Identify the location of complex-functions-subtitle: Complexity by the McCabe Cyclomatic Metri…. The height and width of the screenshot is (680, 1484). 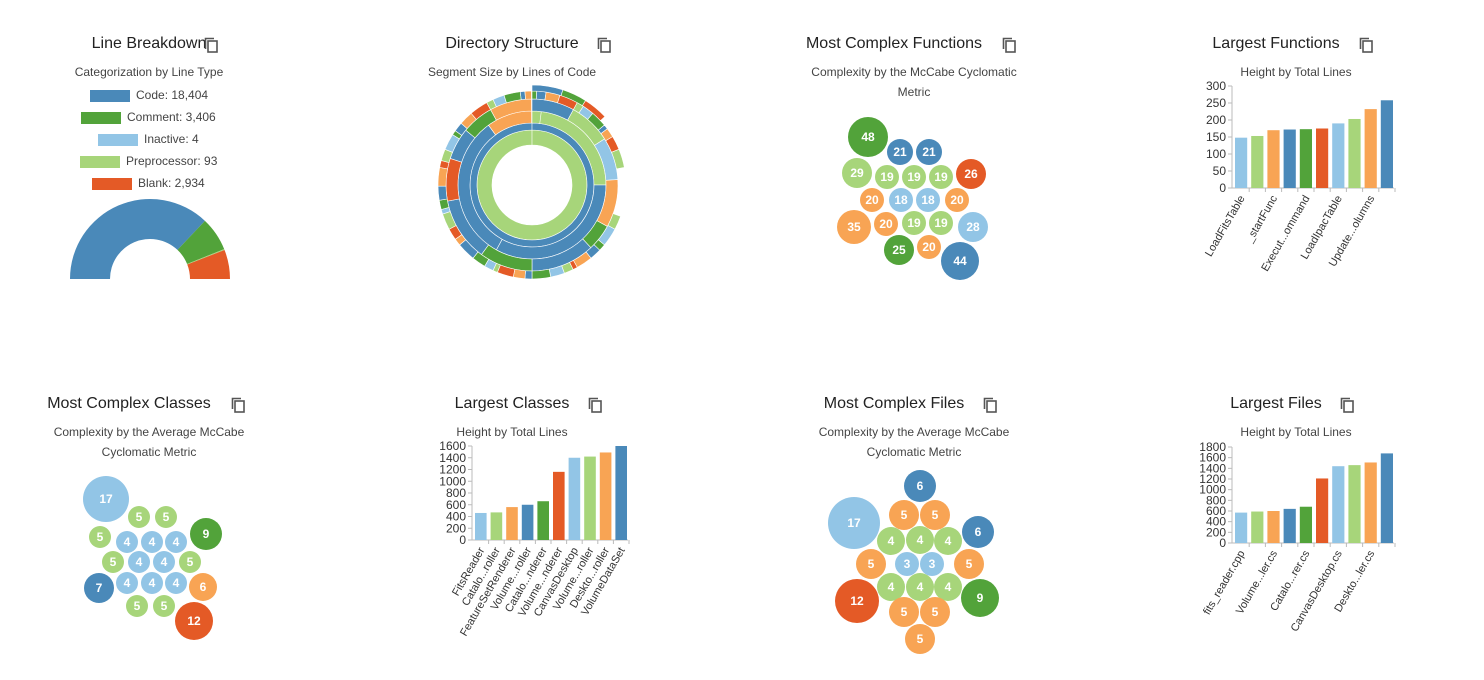
(914, 82).